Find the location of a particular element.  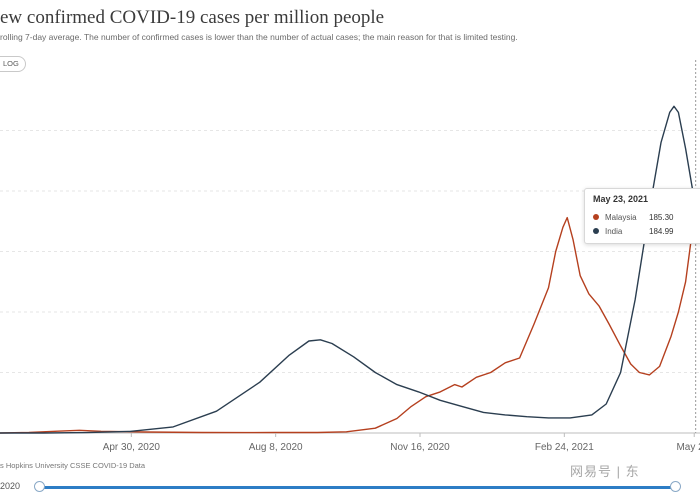

tooltip-series-name: India is located at coordinates (614, 231).